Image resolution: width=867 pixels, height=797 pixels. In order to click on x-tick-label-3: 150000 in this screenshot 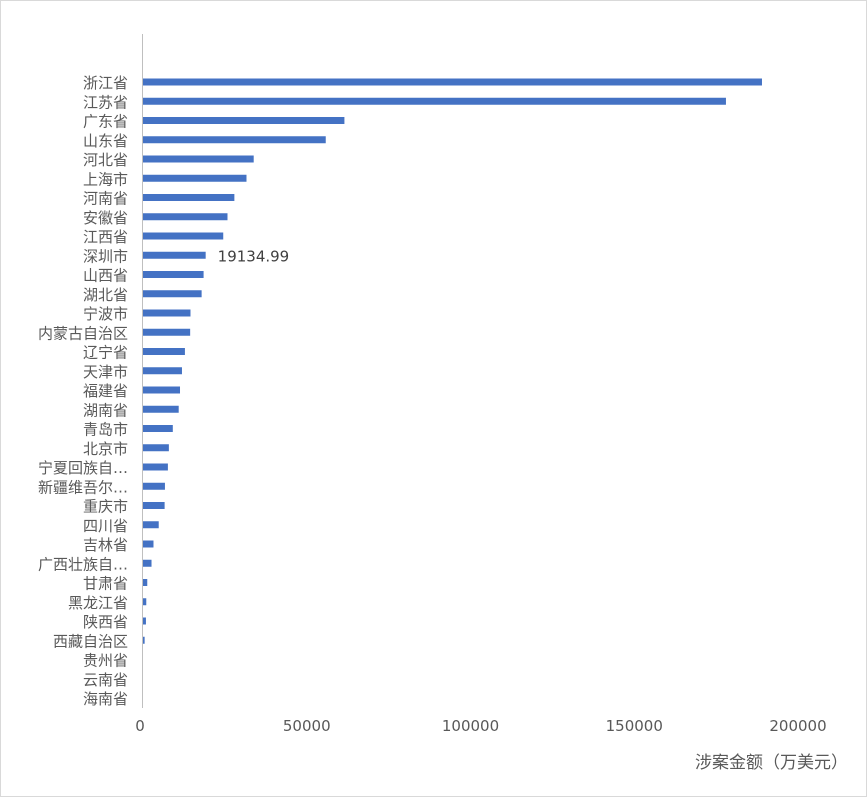, I will do `click(634, 726)`.